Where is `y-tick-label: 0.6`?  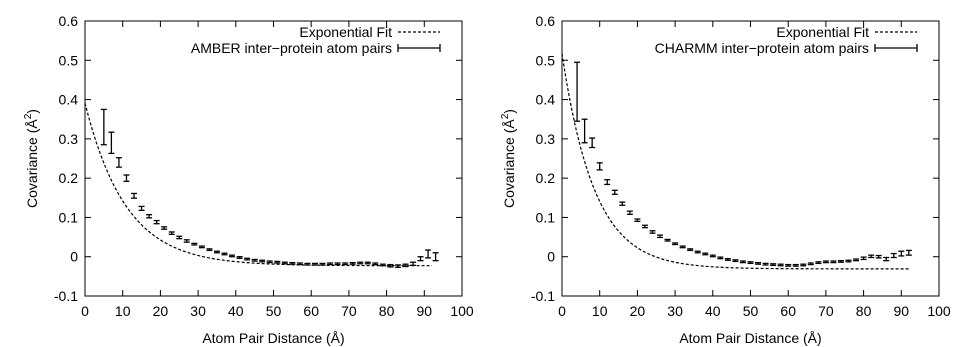
y-tick-label: 0.6 is located at coordinates (69, 21).